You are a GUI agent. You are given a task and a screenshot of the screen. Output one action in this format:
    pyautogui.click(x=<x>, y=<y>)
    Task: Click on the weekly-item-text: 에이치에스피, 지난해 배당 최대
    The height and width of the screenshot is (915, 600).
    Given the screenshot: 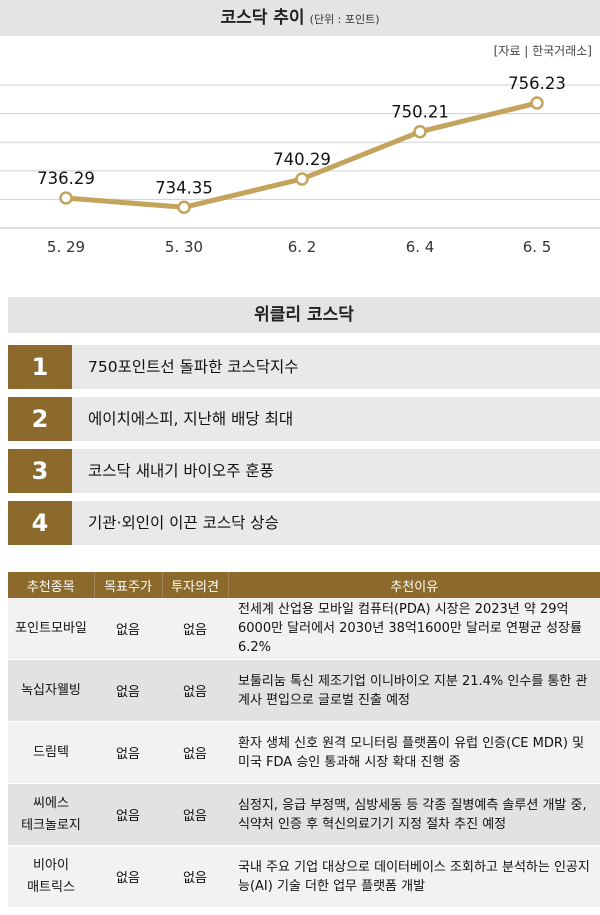 What is the action you would take?
    pyautogui.click(x=191, y=419)
    